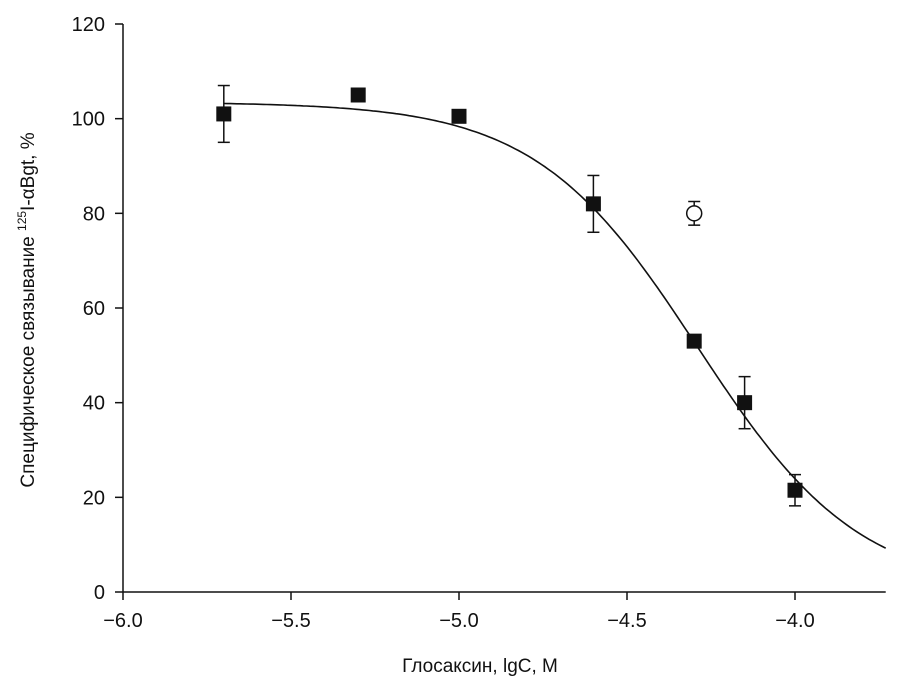 Image resolution: width=909 pixels, height=695 pixels. Describe the element at coordinates (88, 120) in the screenshot. I see `y-tick-label: 100` at that location.